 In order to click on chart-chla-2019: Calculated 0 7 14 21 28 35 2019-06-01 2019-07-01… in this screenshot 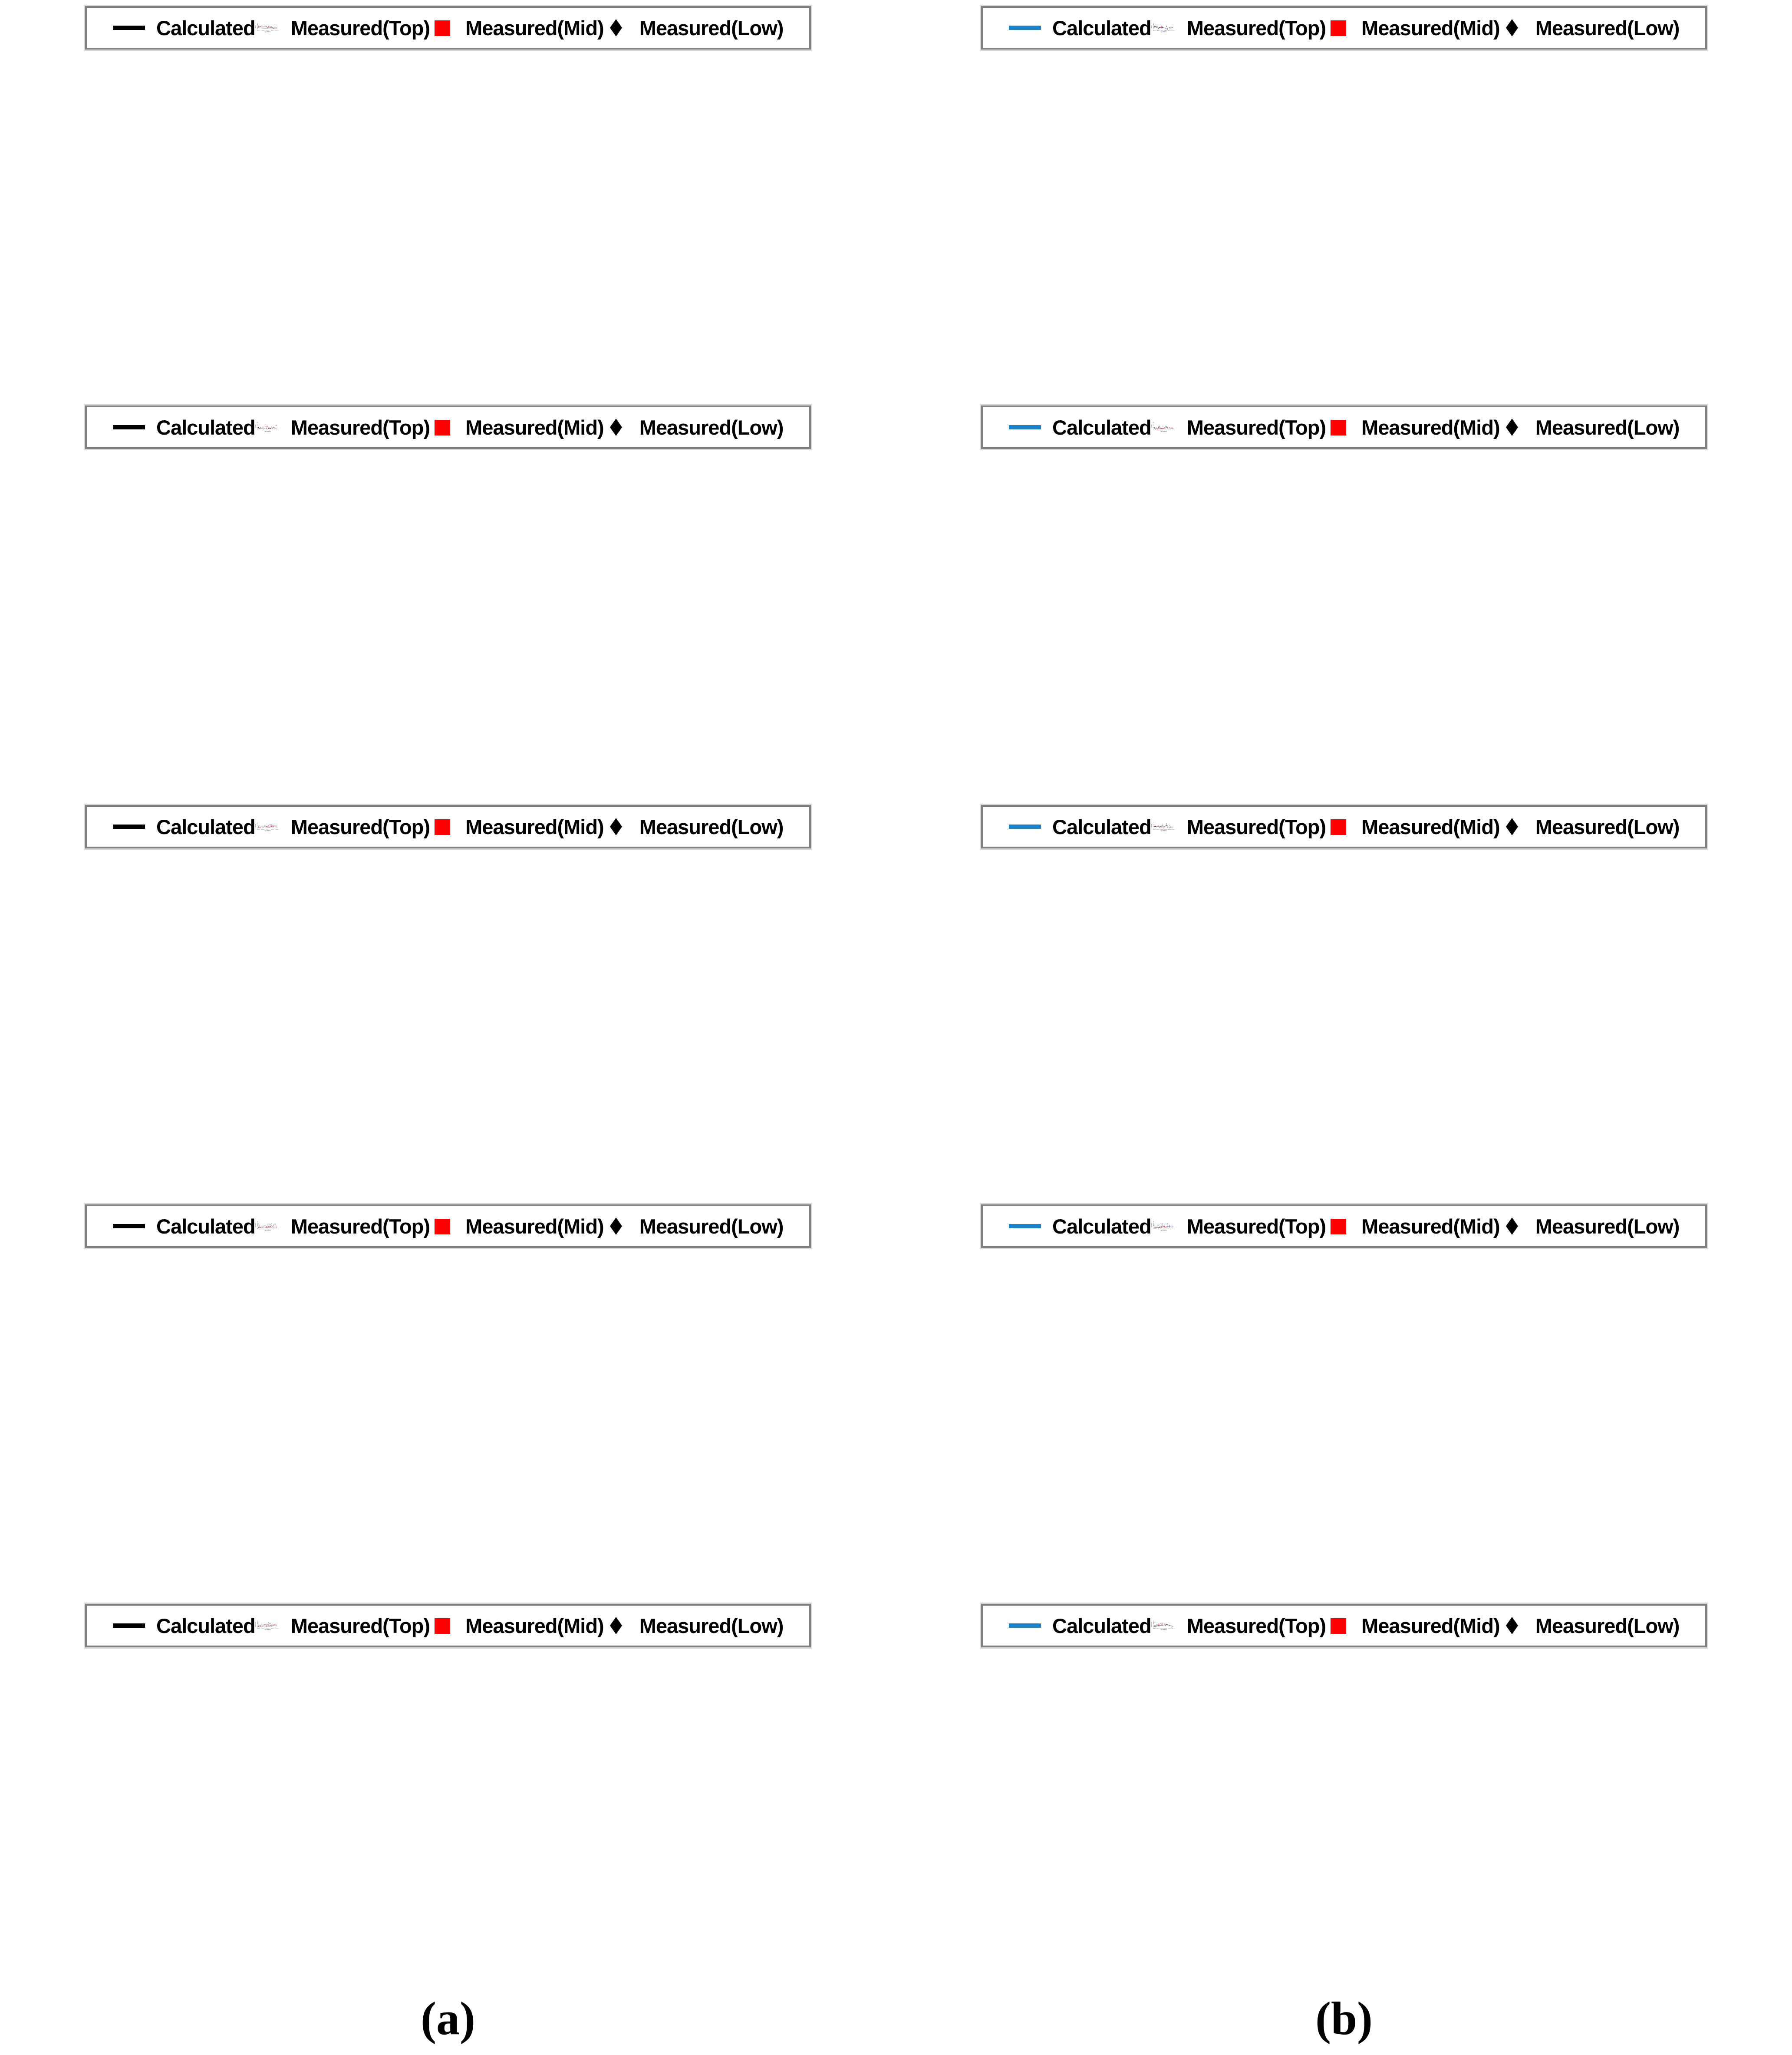, I will do `click(448, 1398)`.